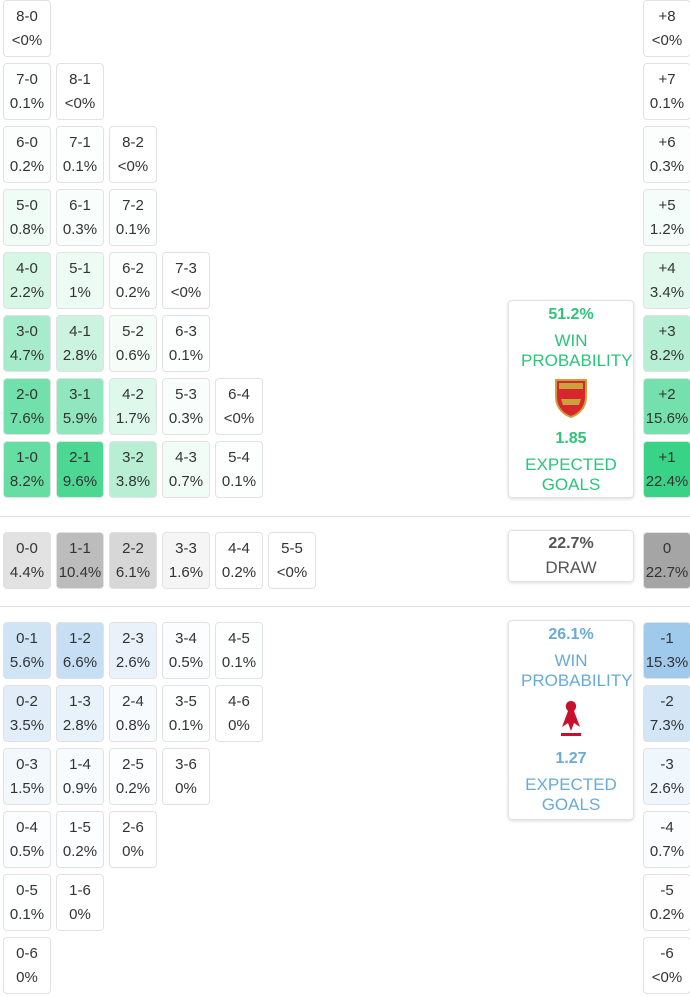 This screenshot has width=690, height=997. I want to click on scoreline: +6, so click(667, 142).